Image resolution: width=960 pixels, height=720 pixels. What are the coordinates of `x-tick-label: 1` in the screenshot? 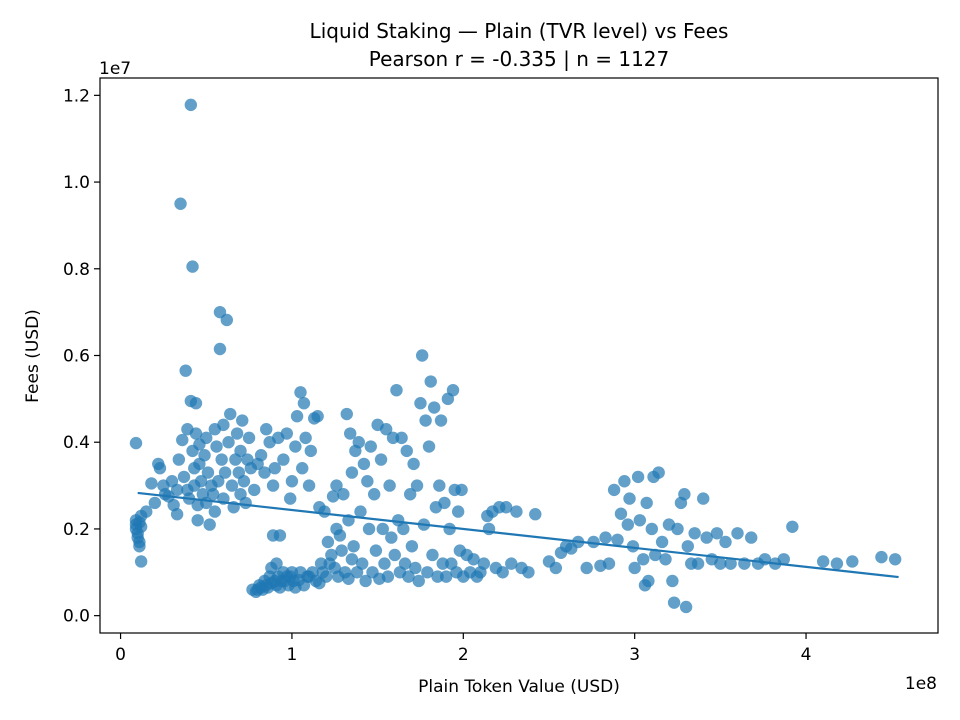 It's located at (292, 655).